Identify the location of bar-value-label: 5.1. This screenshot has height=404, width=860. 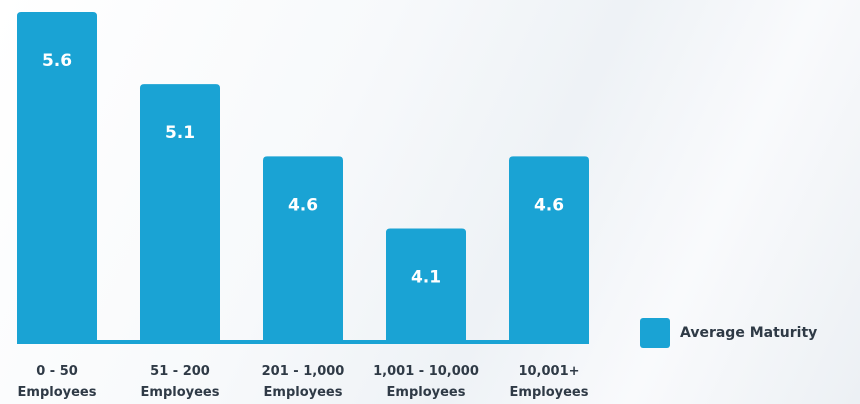
(180, 133).